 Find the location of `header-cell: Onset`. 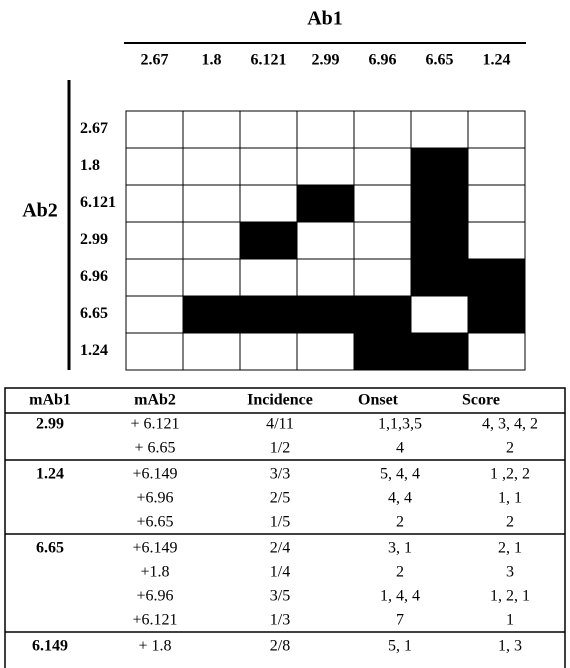

header-cell: Onset is located at coordinates (378, 400).